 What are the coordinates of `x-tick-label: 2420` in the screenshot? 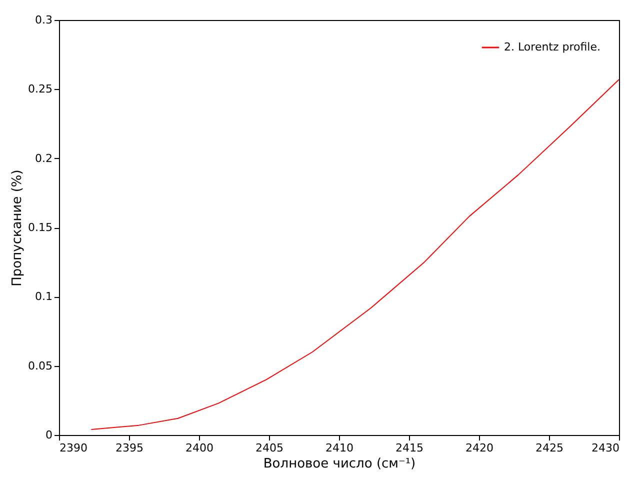 It's located at (480, 448).